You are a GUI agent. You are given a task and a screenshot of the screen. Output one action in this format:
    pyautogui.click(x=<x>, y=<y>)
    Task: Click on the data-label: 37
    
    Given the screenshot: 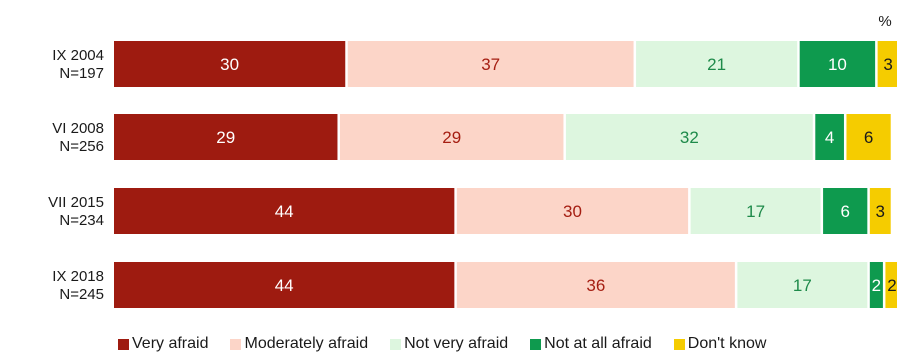 What is the action you would take?
    pyautogui.click(x=490, y=64)
    